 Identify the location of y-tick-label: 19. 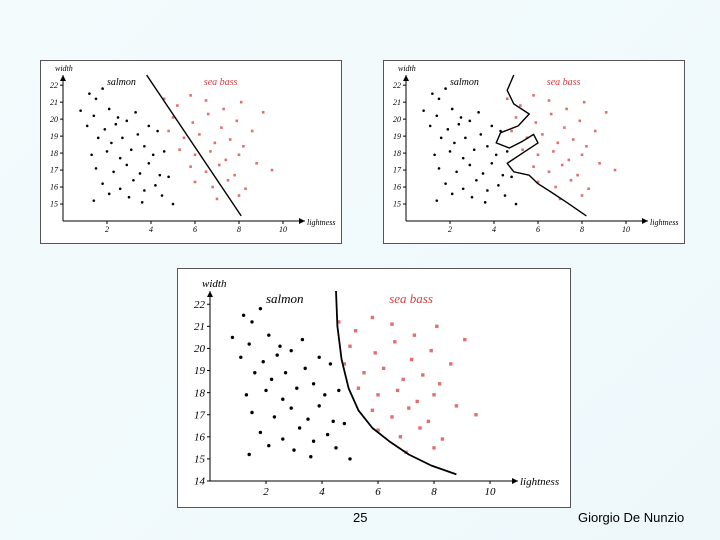
(54, 136).